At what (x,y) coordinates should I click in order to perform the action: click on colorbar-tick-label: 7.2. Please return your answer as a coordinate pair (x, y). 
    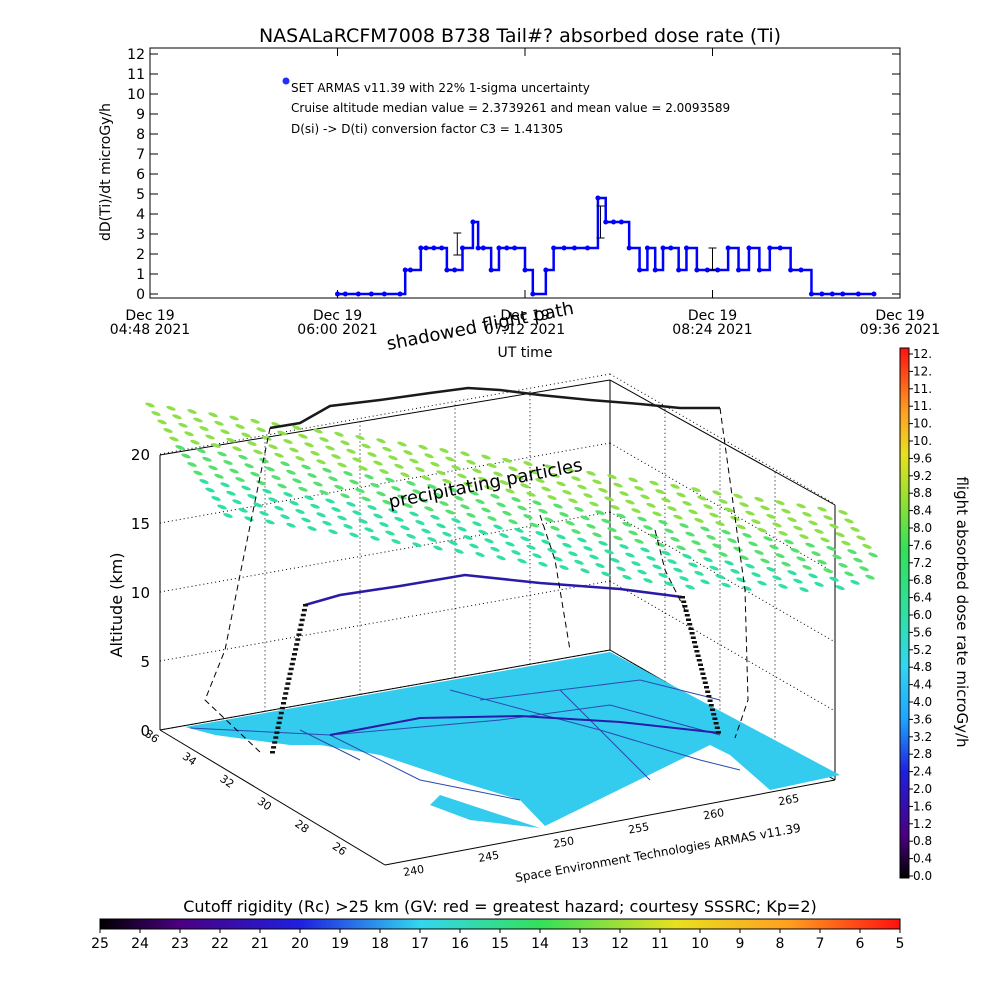
    Looking at the image, I should click on (922, 563).